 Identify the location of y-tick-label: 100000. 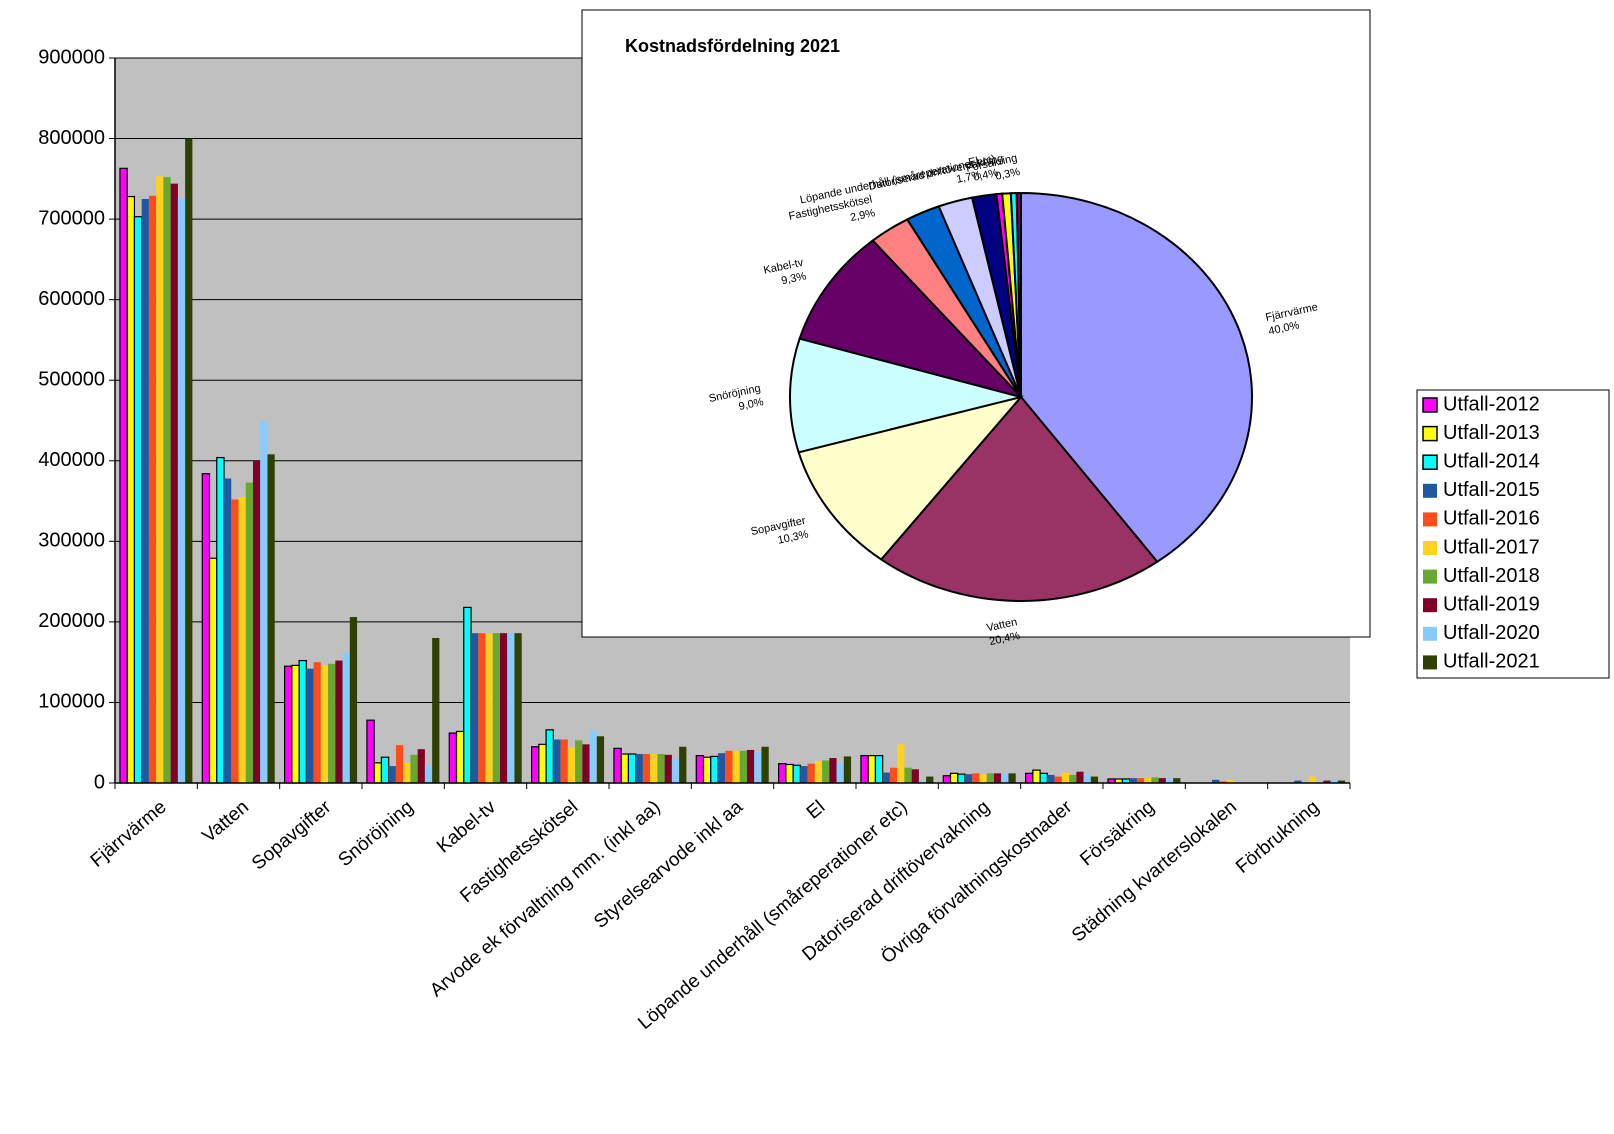
(71, 702).